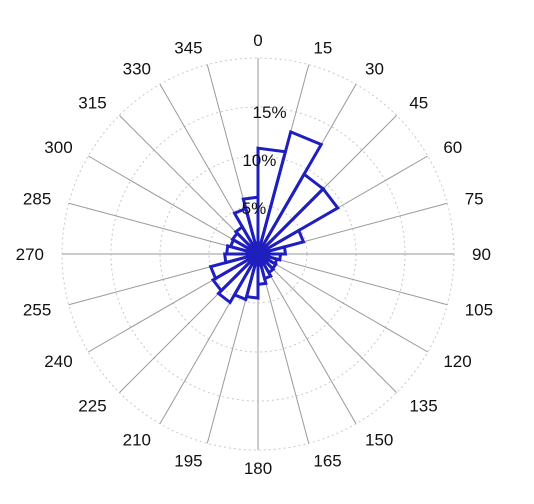  What do you see at coordinates (58, 147) in the screenshot?
I see `angle-label-300: 300` at bounding box center [58, 147].